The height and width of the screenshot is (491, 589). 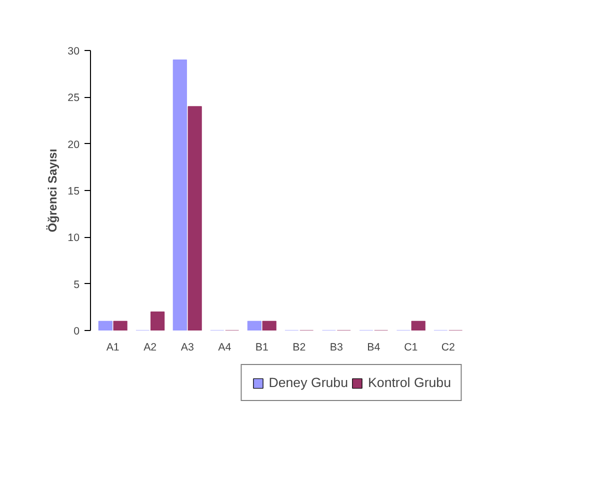 What do you see at coordinates (74, 52) in the screenshot?
I see `y-tick-label: 30` at bounding box center [74, 52].